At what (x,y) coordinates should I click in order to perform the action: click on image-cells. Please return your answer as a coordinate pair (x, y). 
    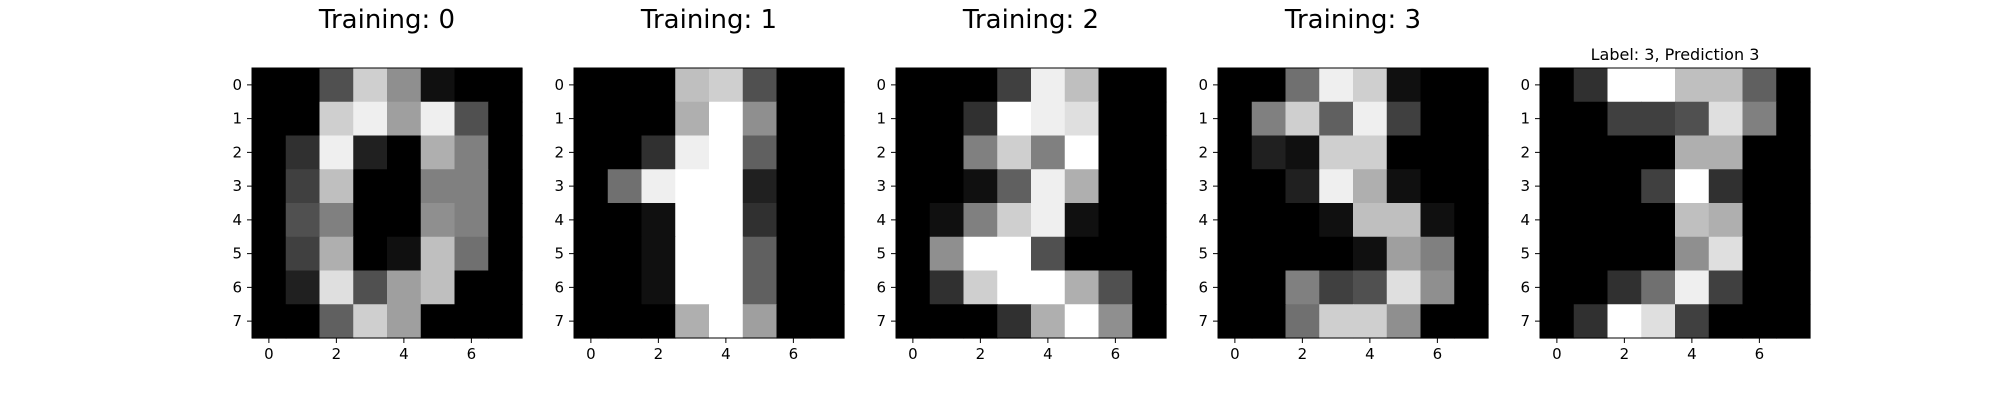
    Looking at the image, I should click on (1353, 203).